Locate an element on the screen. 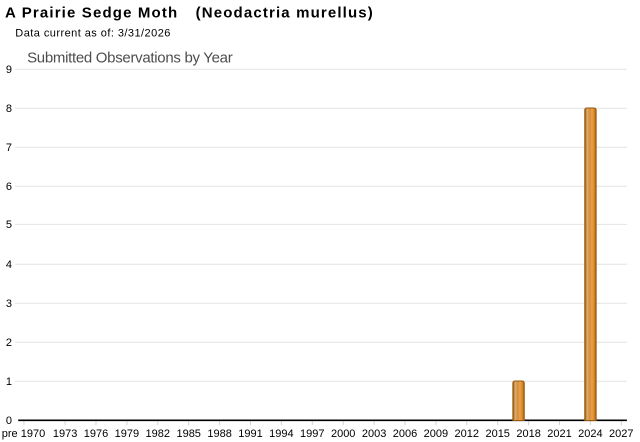 The image size is (640, 442). svg-text: 1988 is located at coordinates (219, 434).